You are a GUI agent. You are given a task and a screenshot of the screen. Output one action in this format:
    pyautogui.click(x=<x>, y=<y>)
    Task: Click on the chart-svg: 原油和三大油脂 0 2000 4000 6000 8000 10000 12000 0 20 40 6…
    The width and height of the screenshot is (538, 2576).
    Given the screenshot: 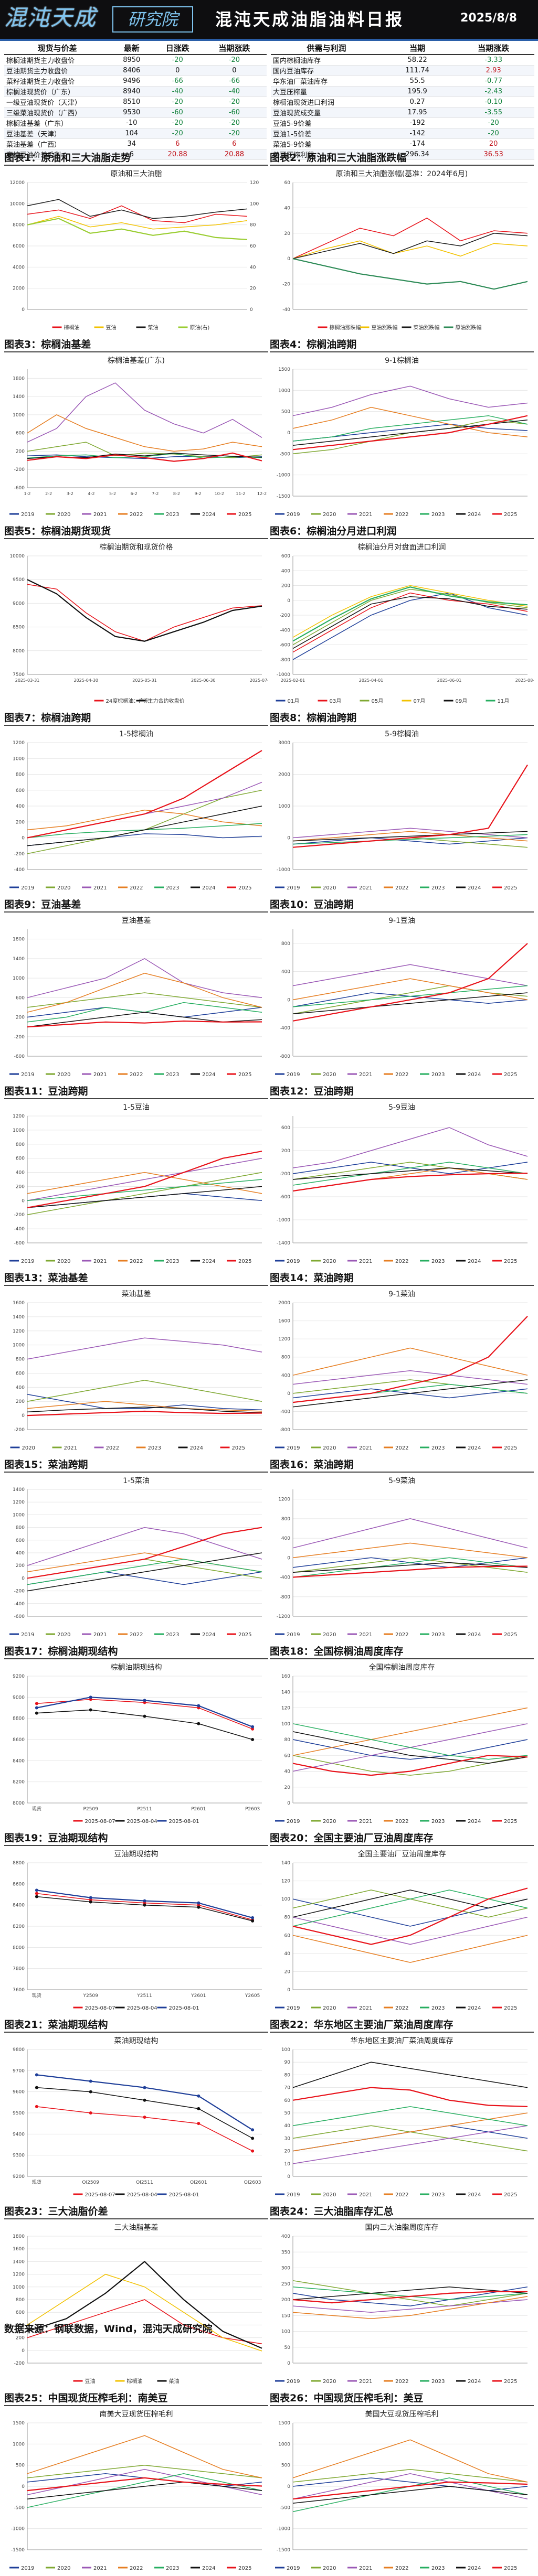 What is the action you would take?
    pyautogui.click(x=134, y=250)
    